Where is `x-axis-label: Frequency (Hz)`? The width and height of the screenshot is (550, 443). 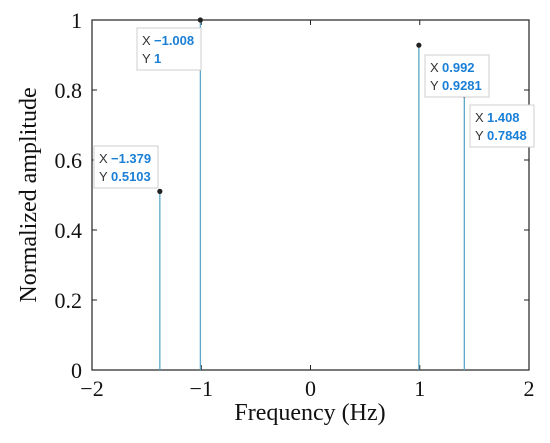 x-axis-label: Frequency (Hz) is located at coordinates (309, 413).